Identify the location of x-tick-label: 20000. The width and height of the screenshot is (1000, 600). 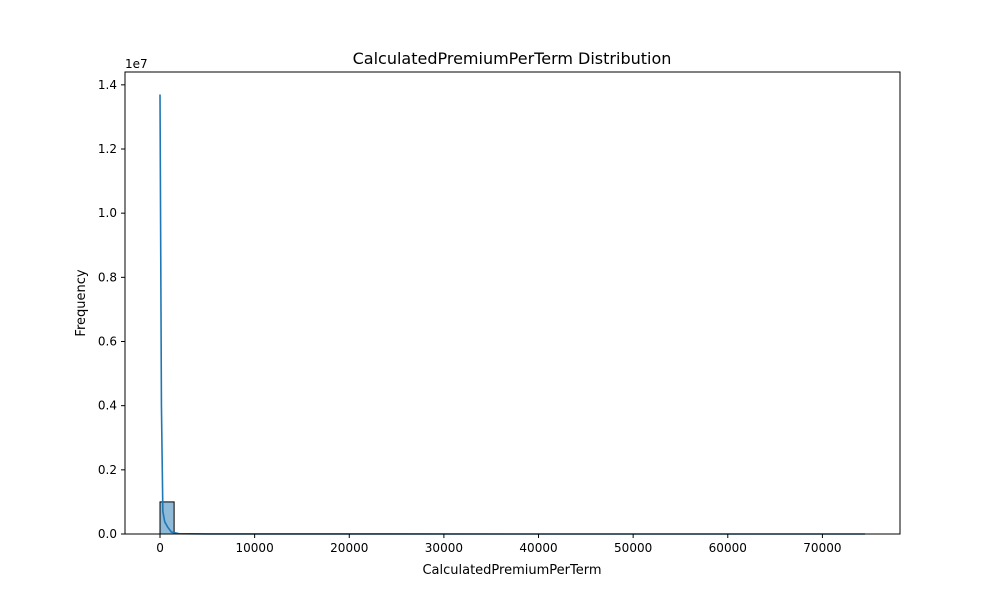
(349, 548).